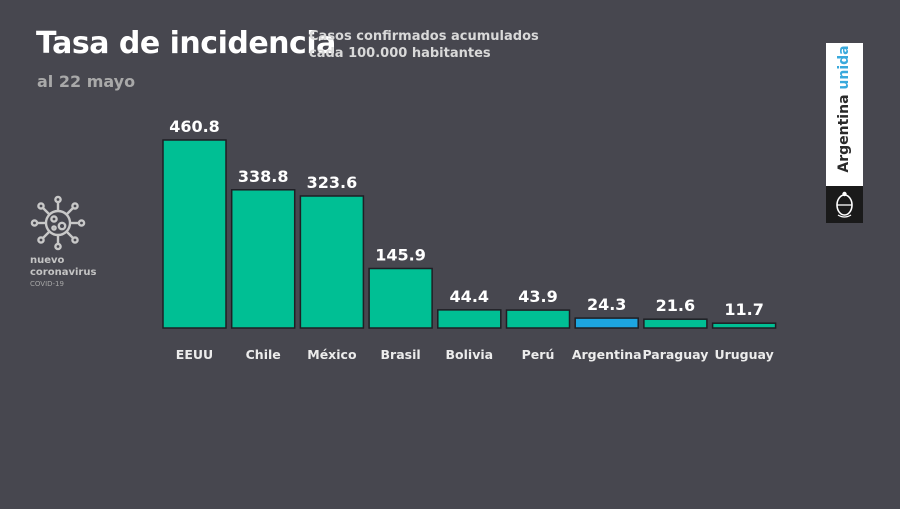 The height and width of the screenshot is (509, 900). What do you see at coordinates (263, 259) in the screenshot?
I see `bar-chile` at bounding box center [263, 259].